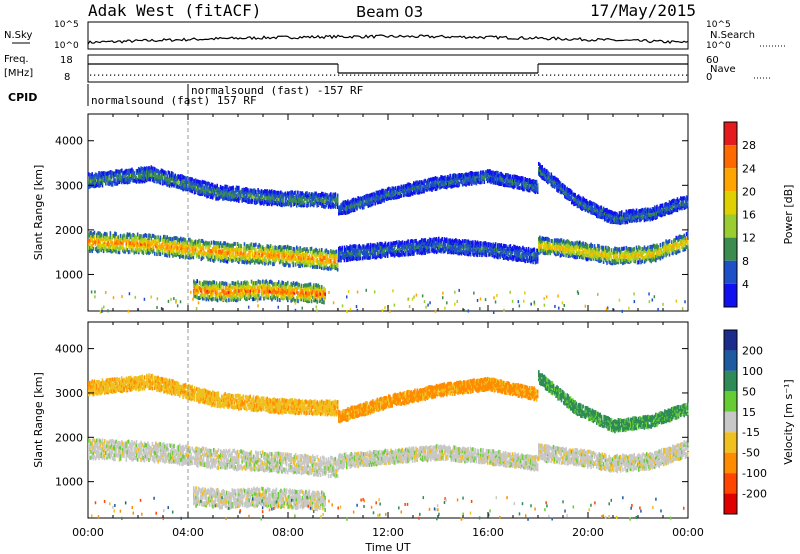 The height and width of the screenshot is (554, 800). I want to click on freq-label: Freq., so click(16, 59).